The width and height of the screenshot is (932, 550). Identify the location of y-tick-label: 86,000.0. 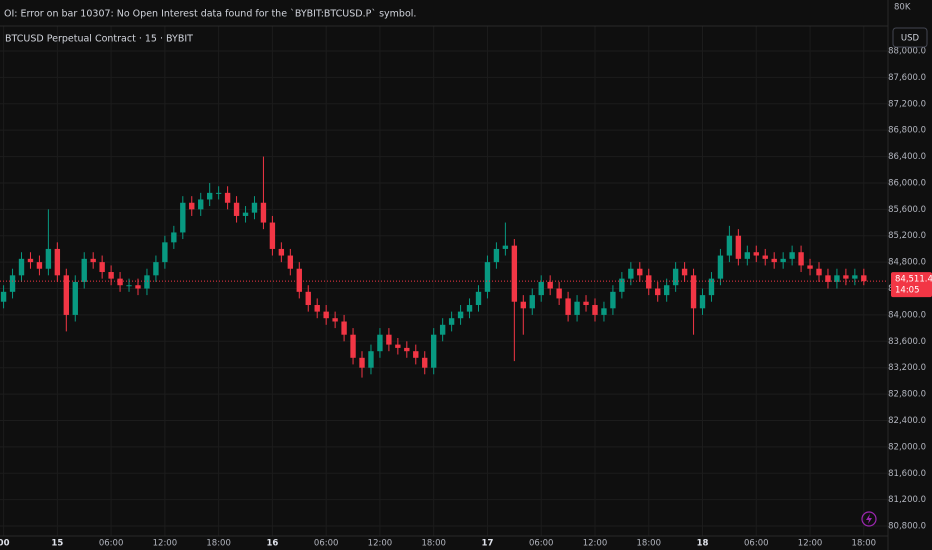
(907, 183).